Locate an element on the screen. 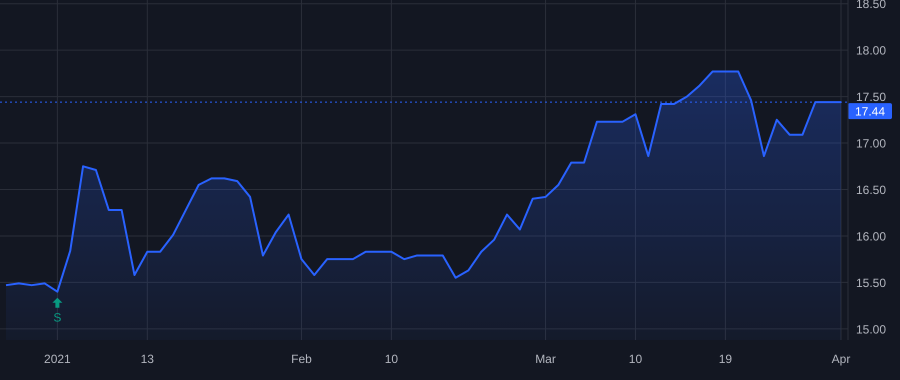 The height and width of the screenshot is (380, 900). x-tick-label: 19 is located at coordinates (725, 359).